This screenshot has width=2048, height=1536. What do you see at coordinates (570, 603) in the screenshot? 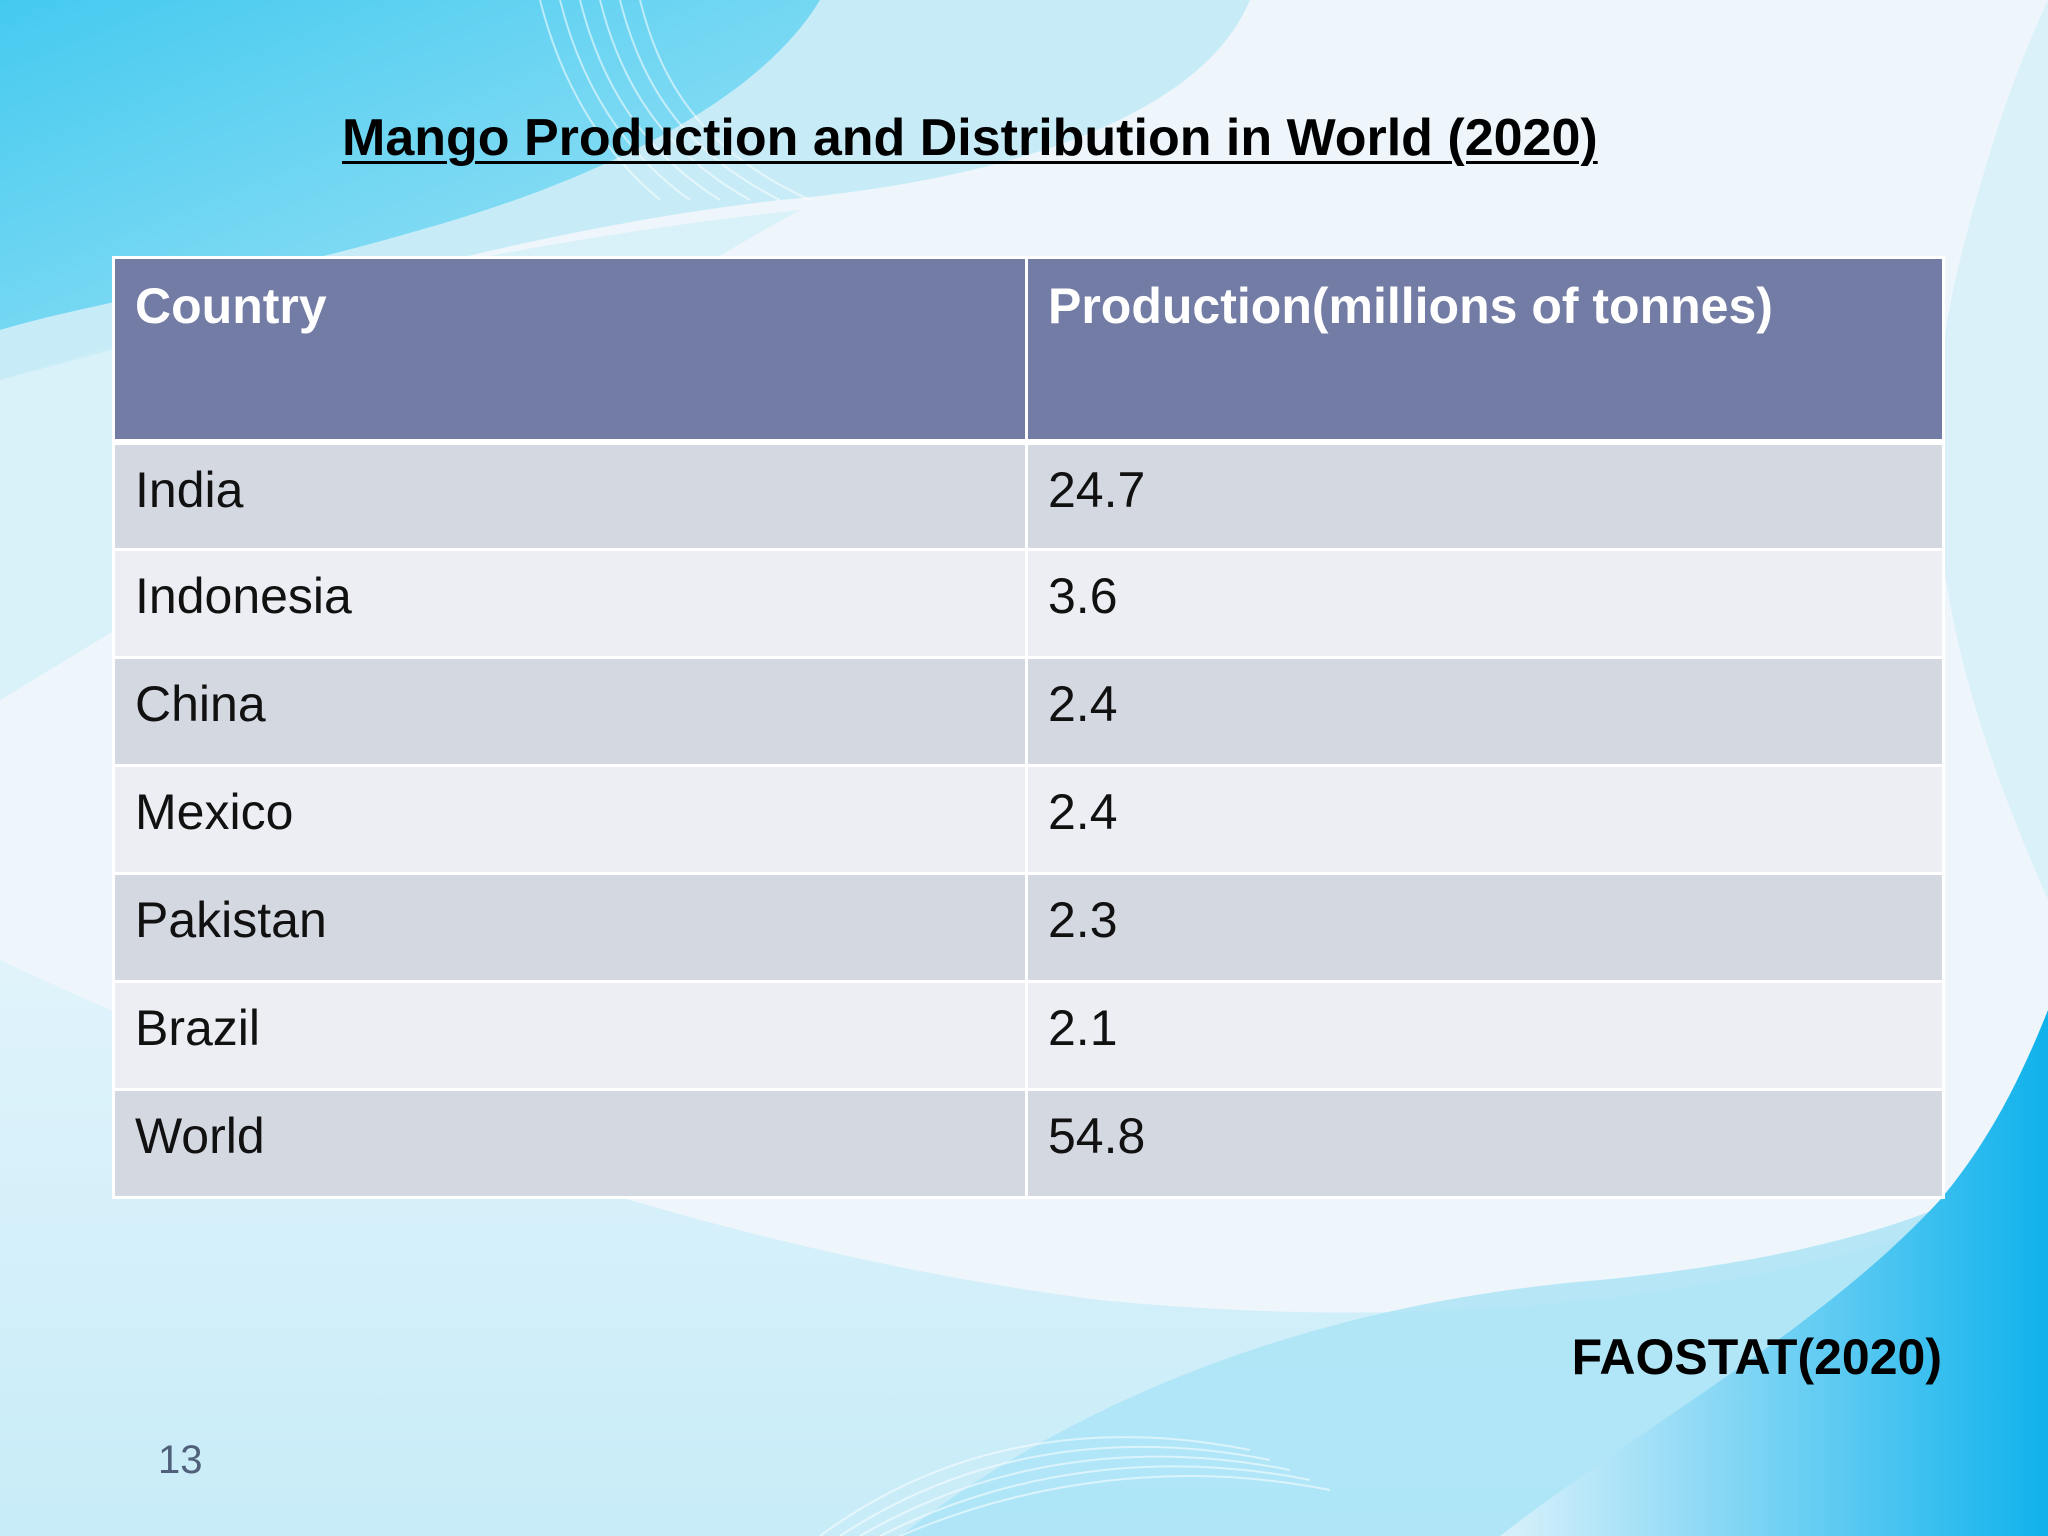
I see `country-cell: Indonesia` at bounding box center [570, 603].